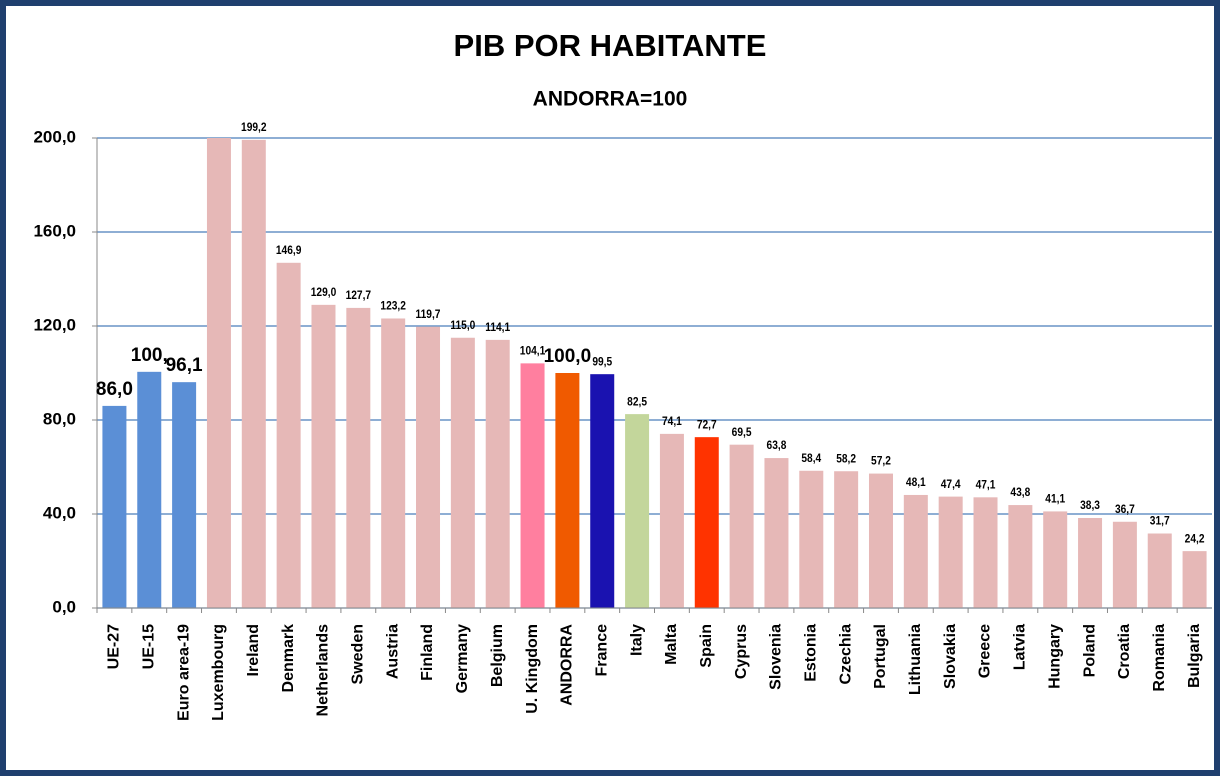 The image size is (1220, 776). I want to click on x-tick-label: Portugal, so click(880, 656).